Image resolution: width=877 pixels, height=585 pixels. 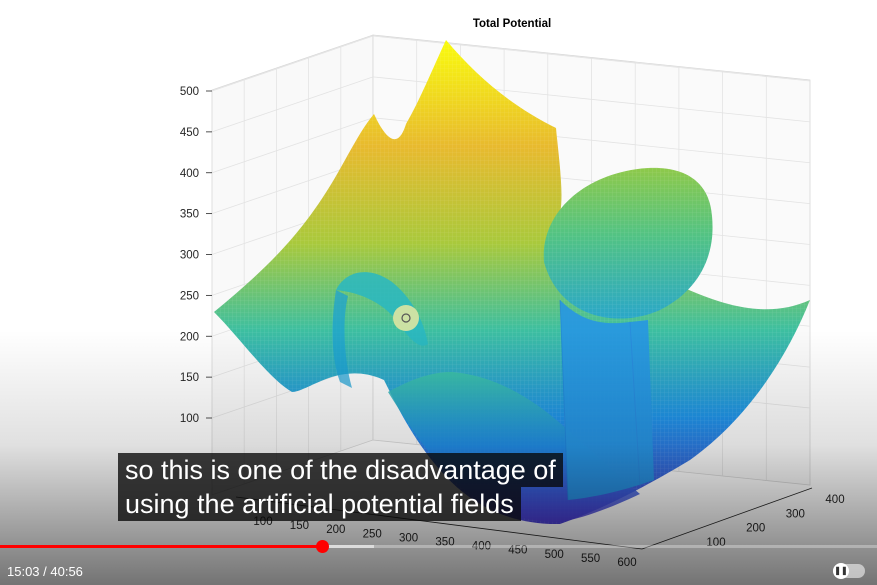 I want to click on x-tick-label: 250, so click(x=372, y=534).